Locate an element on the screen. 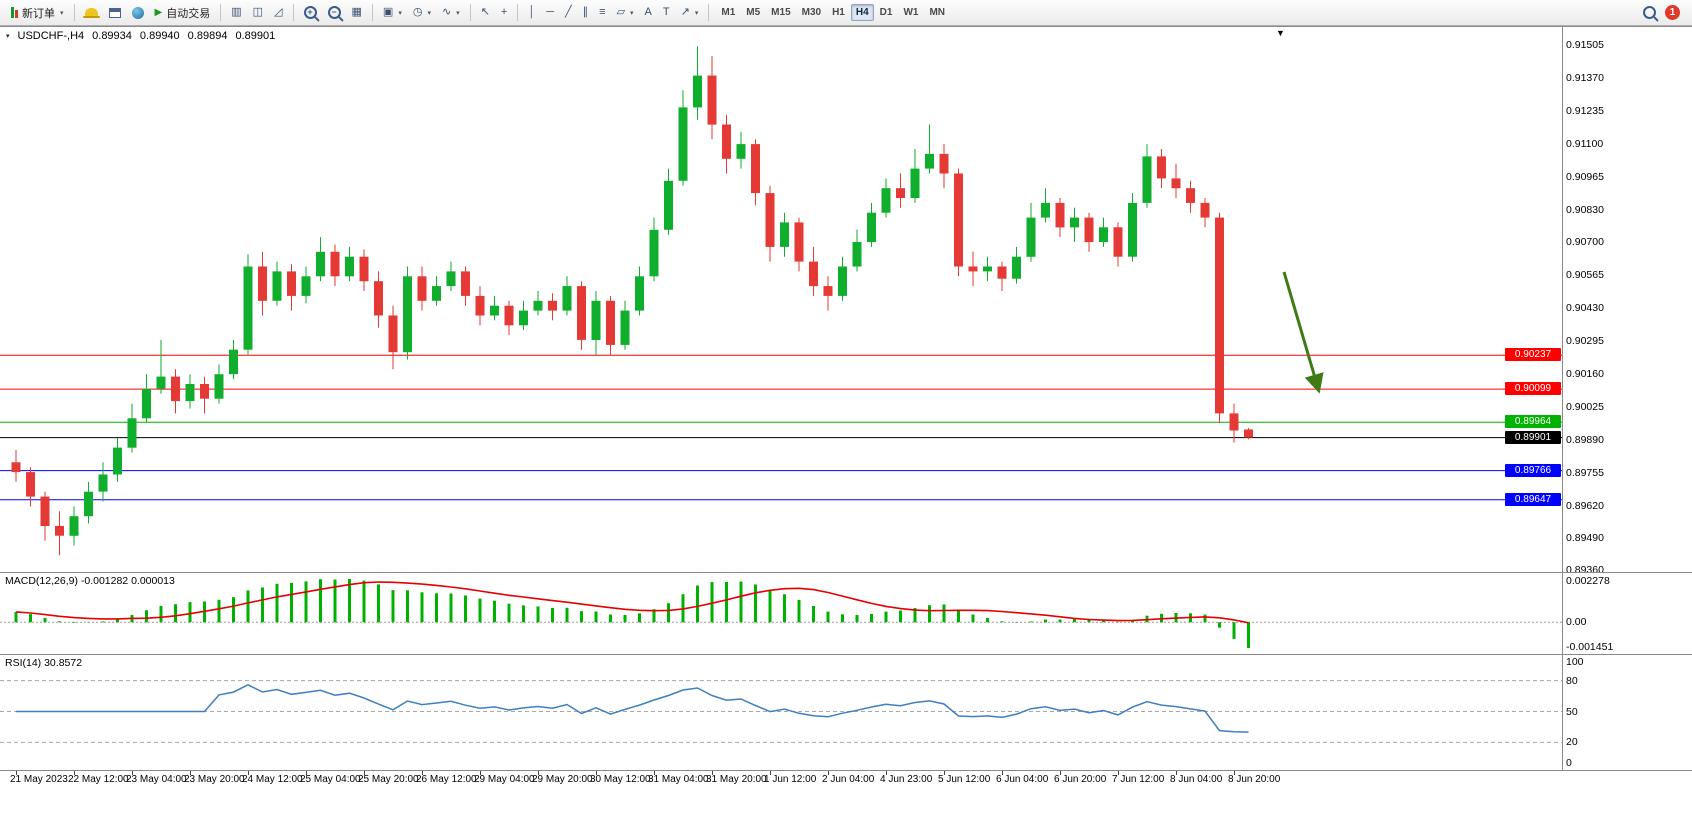 This screenshot has width=1692, height=840. chart-top-border is located at coordinates (846, 26).